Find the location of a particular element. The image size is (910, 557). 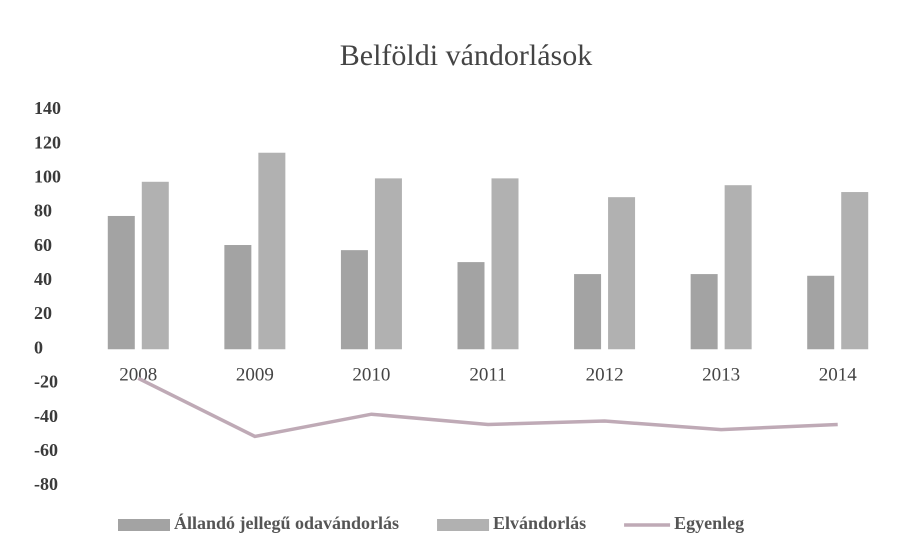

line-series is located at coordinates (487, 407).